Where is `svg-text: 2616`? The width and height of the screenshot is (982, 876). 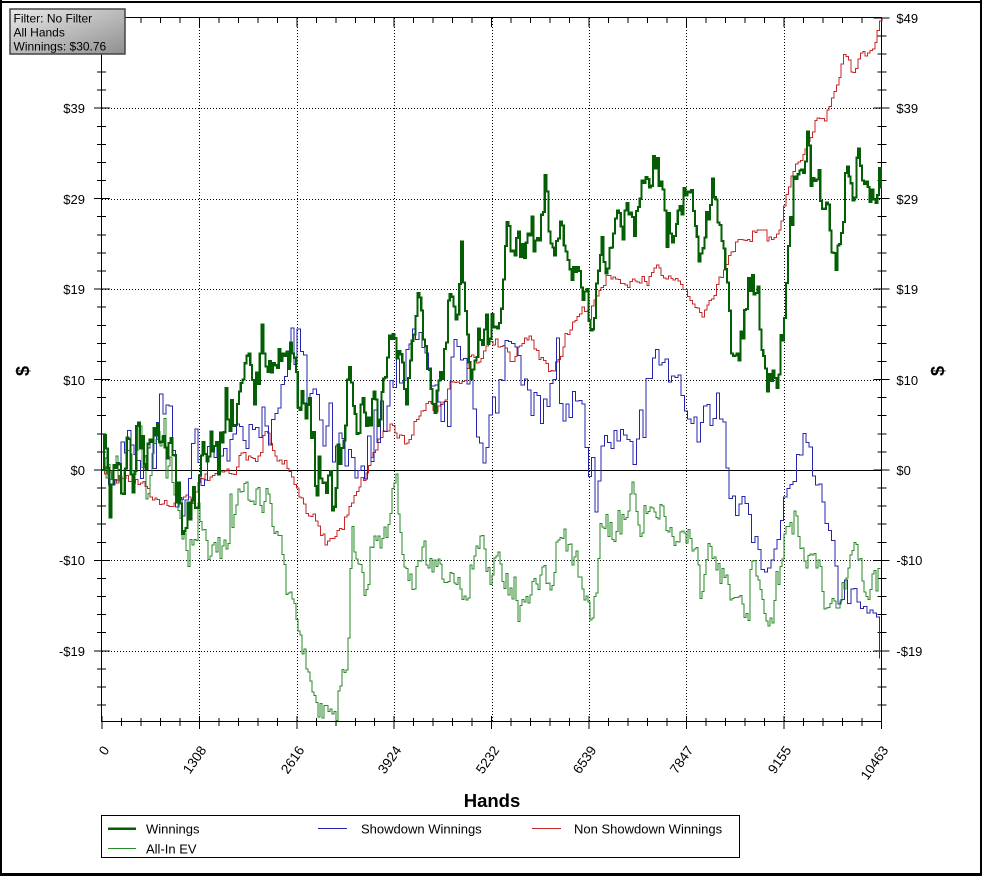 svg-text: 2616 is located at coordinates (293, 759).